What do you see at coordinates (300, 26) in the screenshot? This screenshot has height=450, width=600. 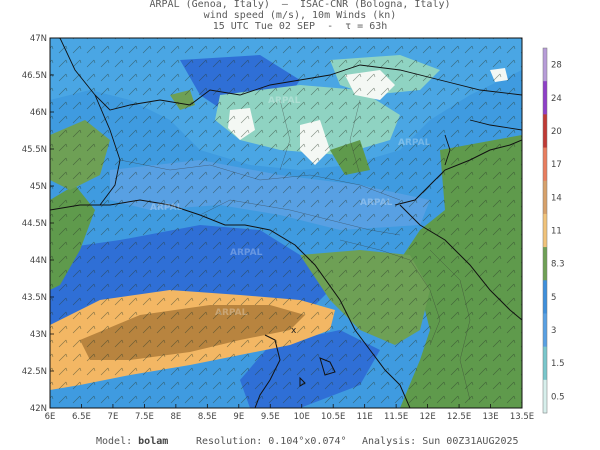 I see `title-line-3: 15 UTC Tue 02 SEP - τ = 63h` at bounding box center [300, 26].